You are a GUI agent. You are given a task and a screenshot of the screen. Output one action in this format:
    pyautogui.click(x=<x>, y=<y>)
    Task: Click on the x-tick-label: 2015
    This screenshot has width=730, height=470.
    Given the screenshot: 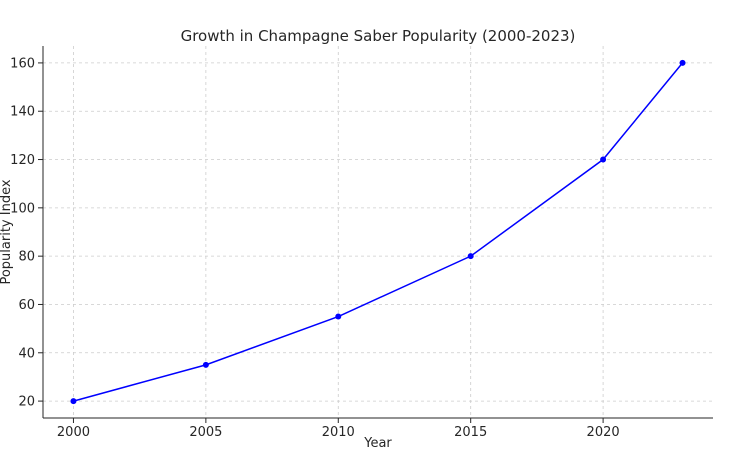 What is the action you would take?
    pyautogui.click(x=470, y=432)
    